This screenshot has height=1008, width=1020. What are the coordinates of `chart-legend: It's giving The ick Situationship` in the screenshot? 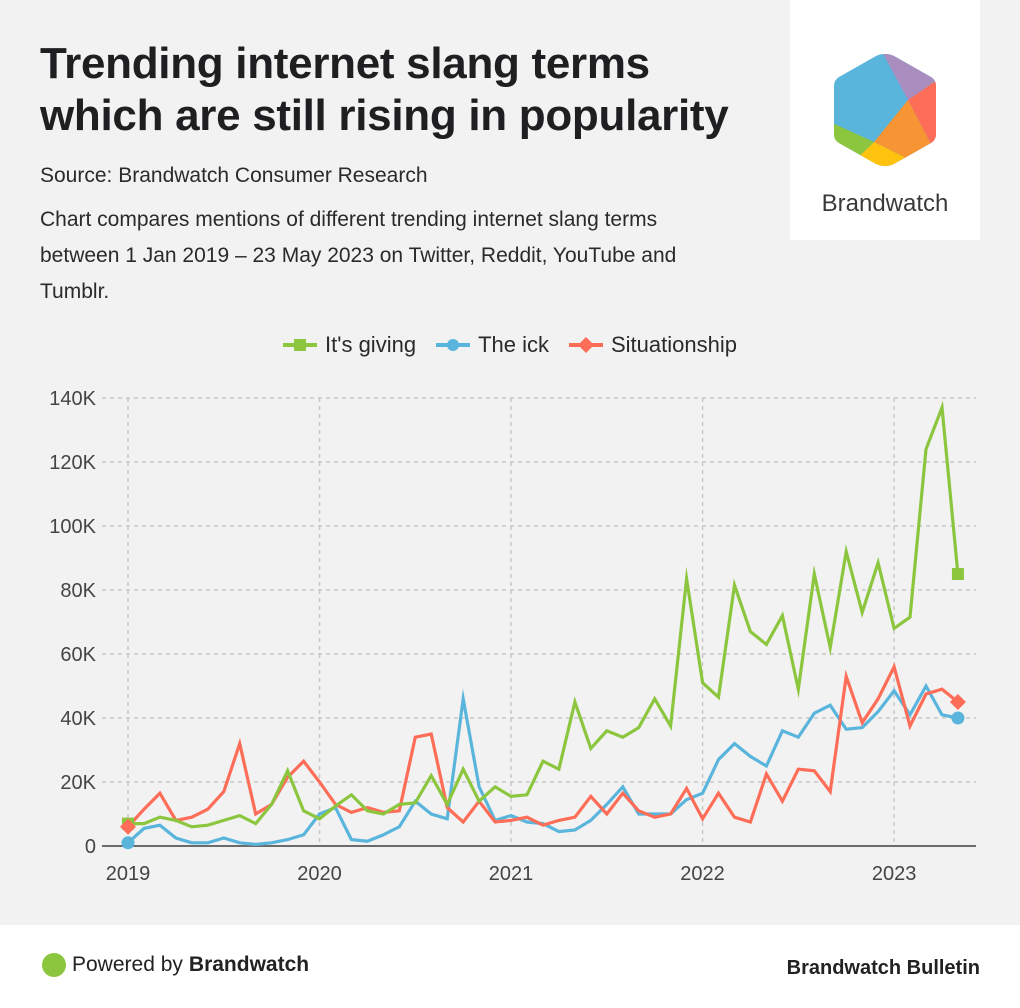 It's located at (510, 345).